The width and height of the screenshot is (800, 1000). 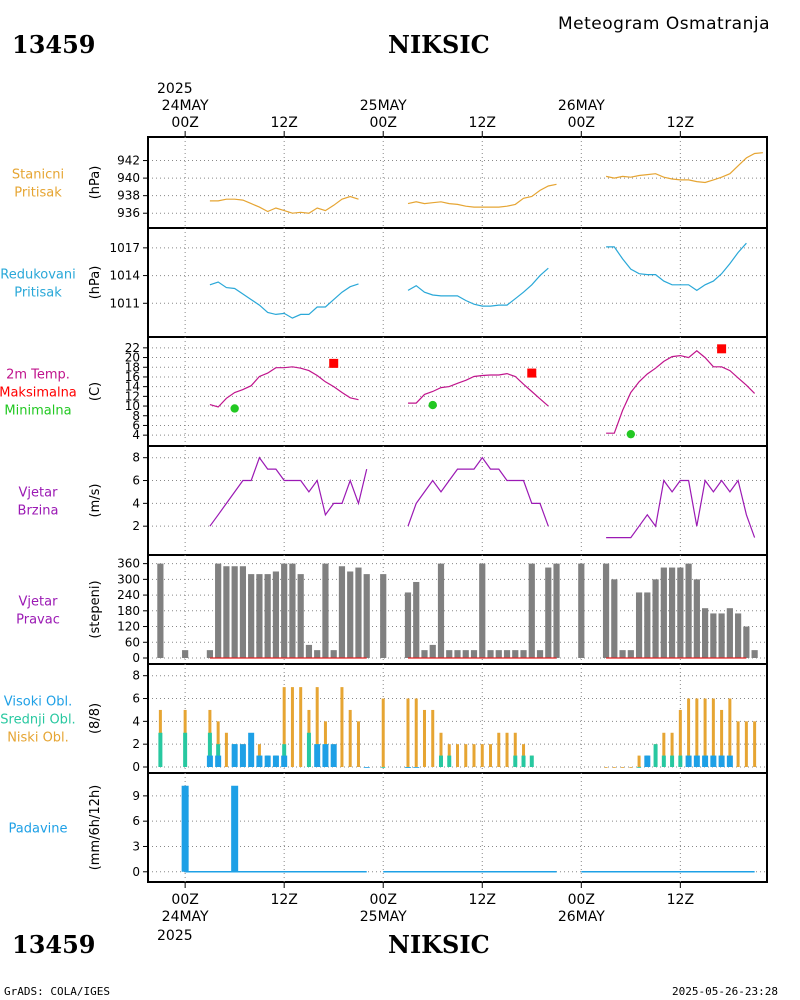 I want to click on y-tick-label: 10, so click(x=132, y=406).